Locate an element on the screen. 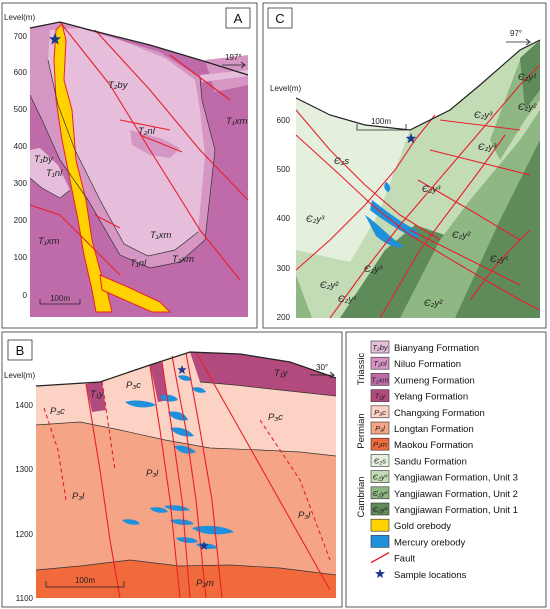 Image resolution: width=550 pixels, height=609 pixels. legend-item: P₂m Maokou Formation is located at coordinates (421, 444).